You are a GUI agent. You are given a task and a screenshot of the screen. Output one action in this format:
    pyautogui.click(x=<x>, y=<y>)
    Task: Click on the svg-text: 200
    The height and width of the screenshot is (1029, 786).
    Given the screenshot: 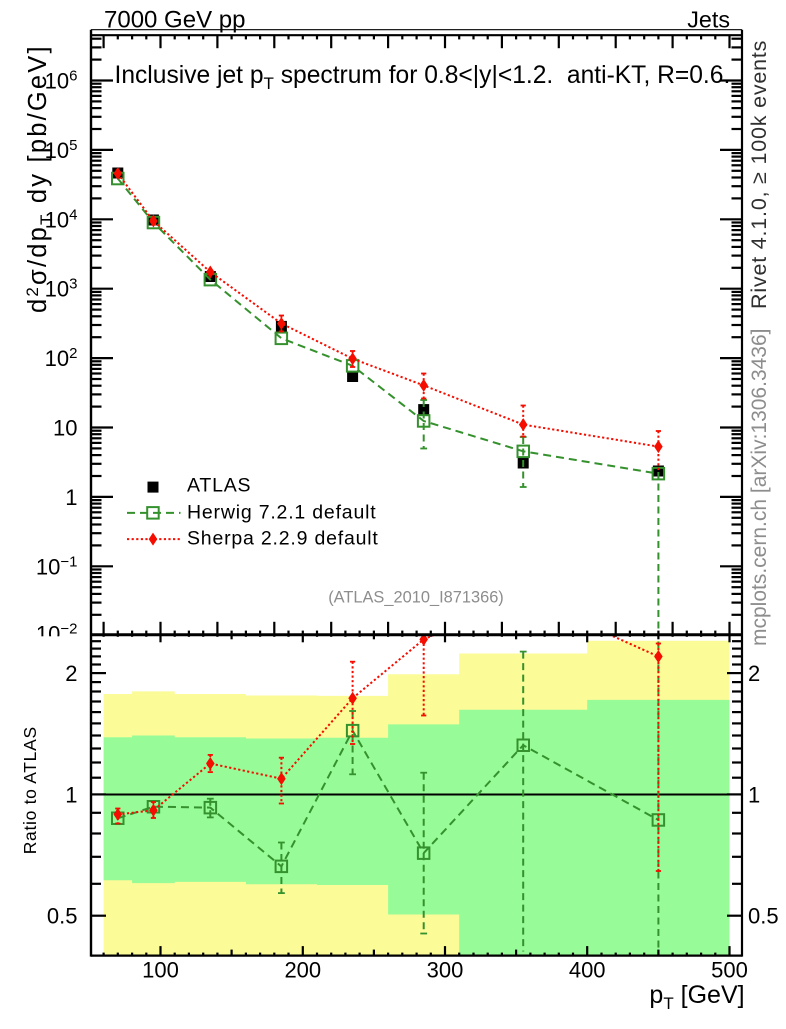 What is the action you would take?
    pyautogui.click(x=302, y=969)
    